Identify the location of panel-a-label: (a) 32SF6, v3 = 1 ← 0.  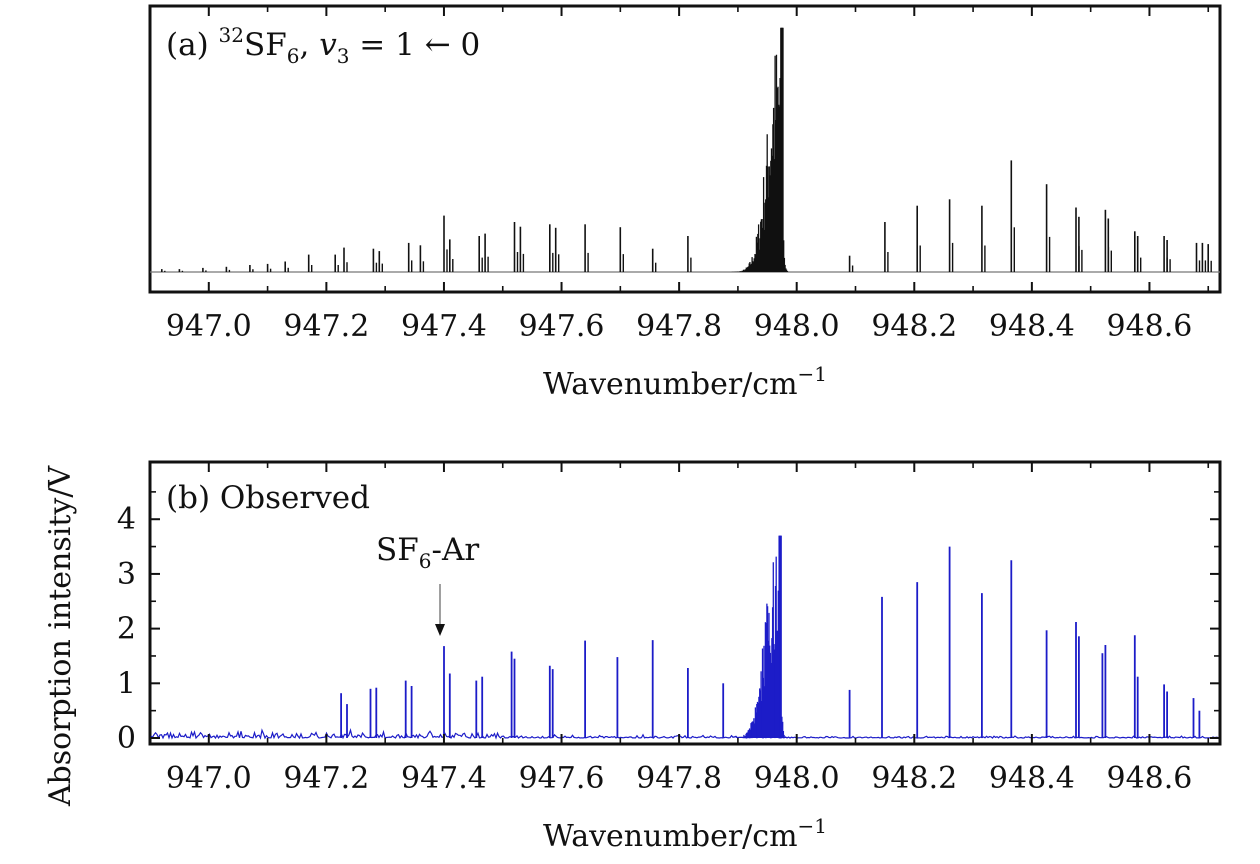
(323, 45).